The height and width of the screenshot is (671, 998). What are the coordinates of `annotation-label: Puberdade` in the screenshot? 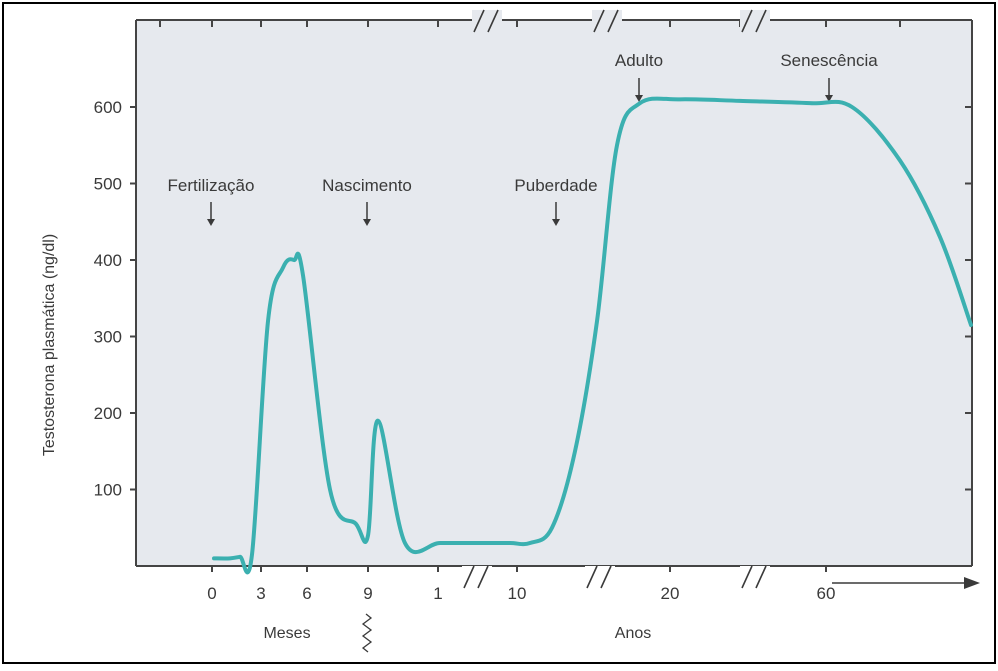 It's located at (555, 185).